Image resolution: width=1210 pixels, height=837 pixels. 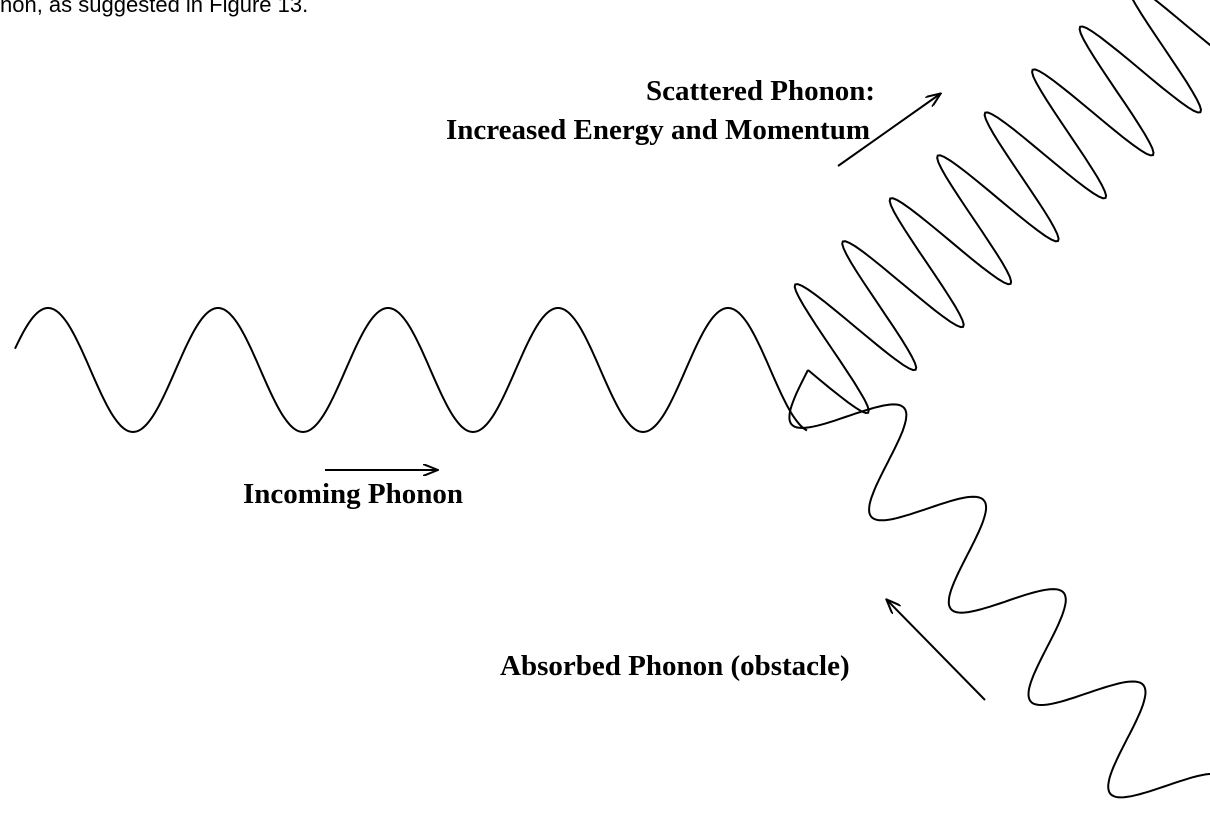 I want to click on scattered-title: Scattered Phonon:, so click(x=760, y=91).